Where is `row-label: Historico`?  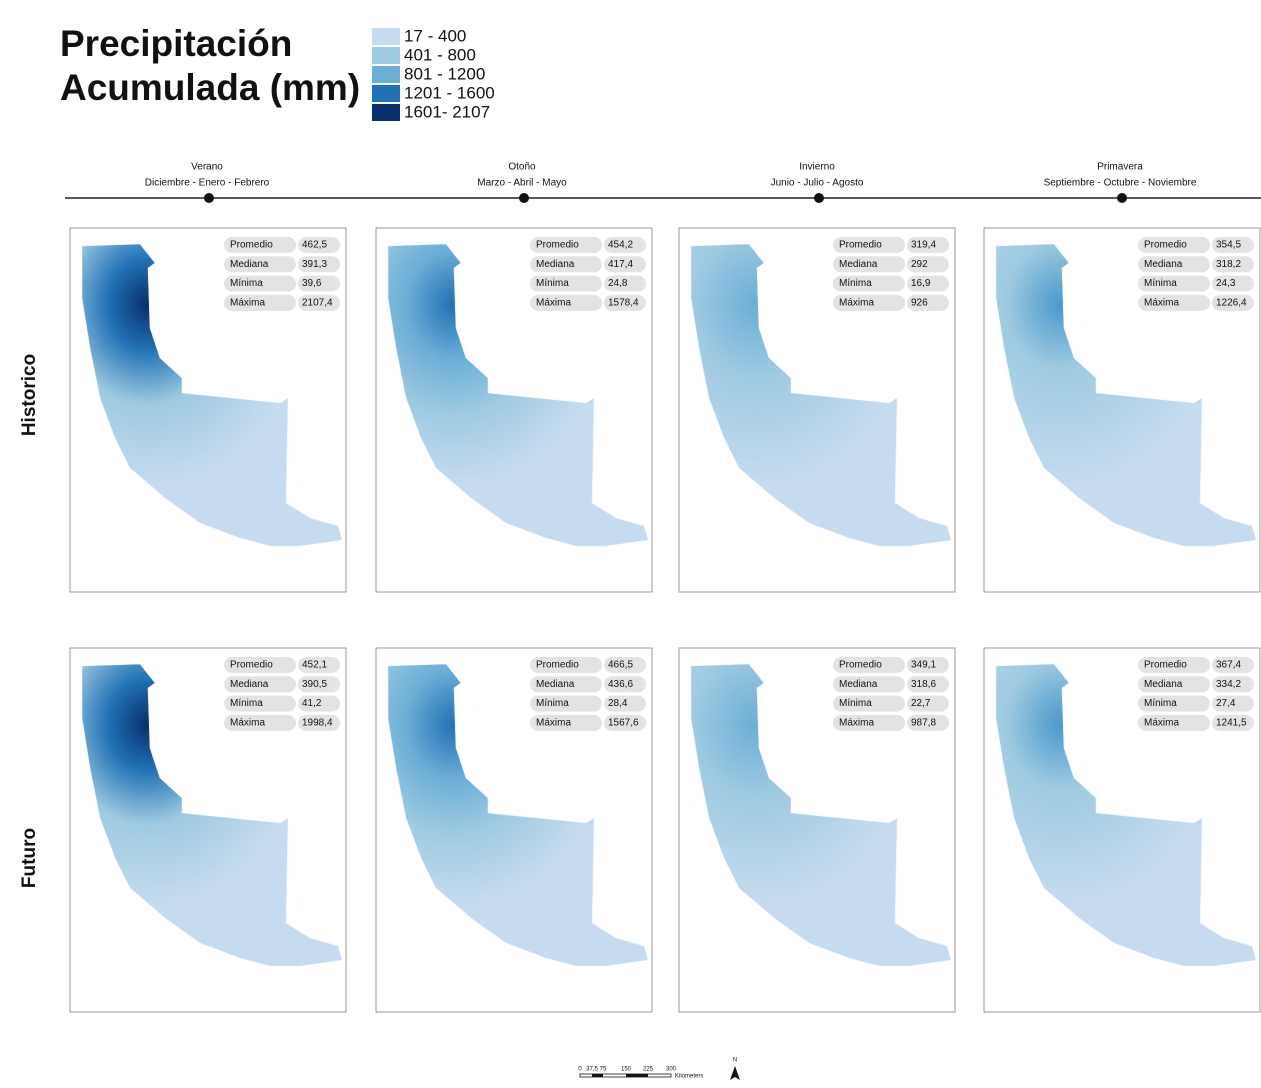 row-label: Historico is located at coordinates (29, 395).